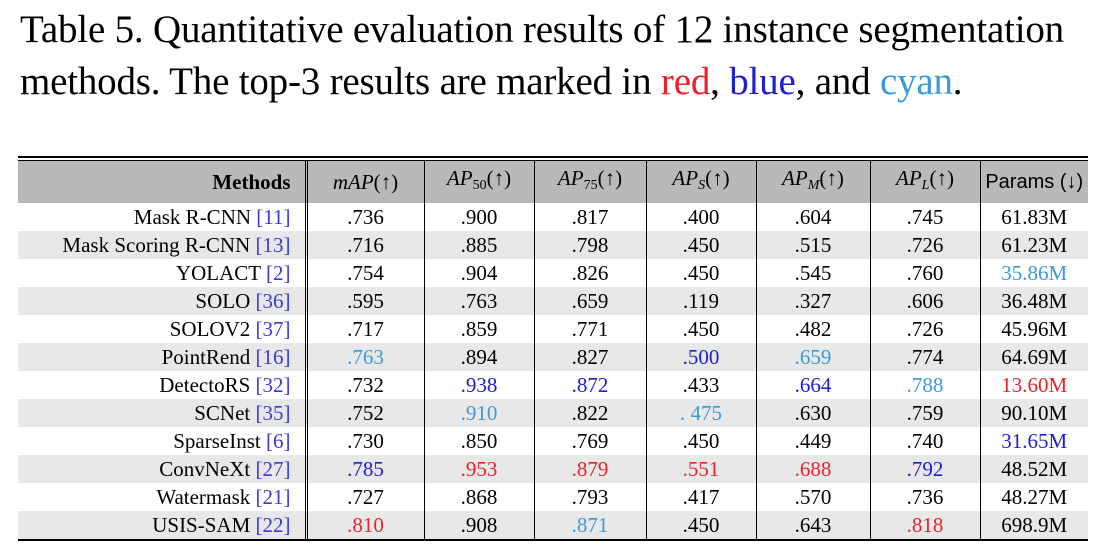 This screenshot has height=556, width=1112. Describe the element at coordinates (478, 441) in the screenshot. I see `value-ap50: .850` at that location.